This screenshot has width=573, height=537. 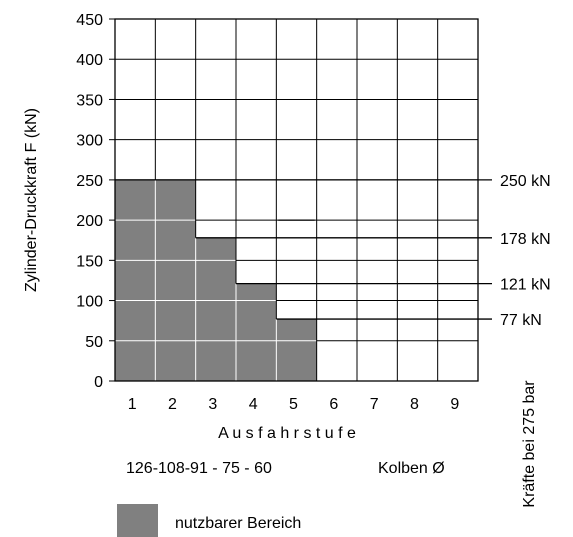 What do you see at coordinates (212, 404) in the screenshot?
I see `x-tick-label: 3` at bounding box center [212, 404].